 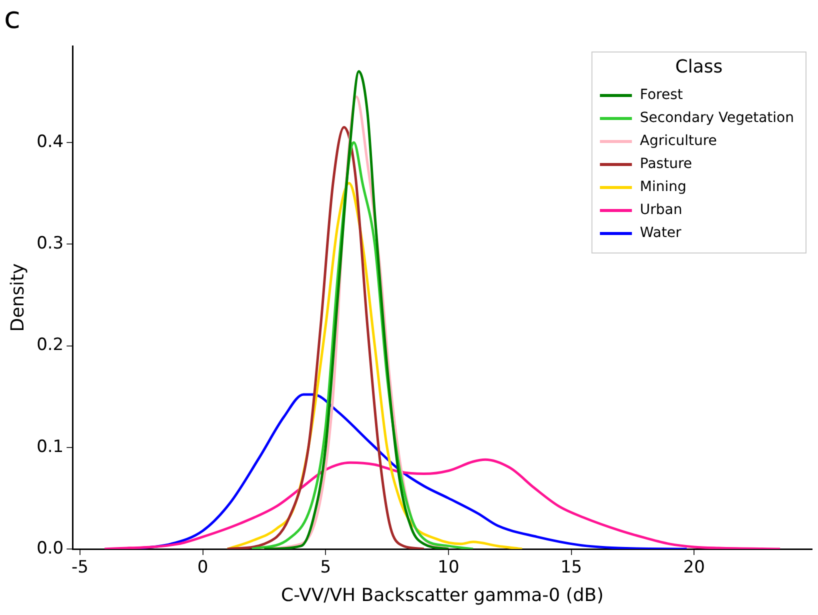 I want to click on legend-label: Pasture, so click(x=666, y=164).